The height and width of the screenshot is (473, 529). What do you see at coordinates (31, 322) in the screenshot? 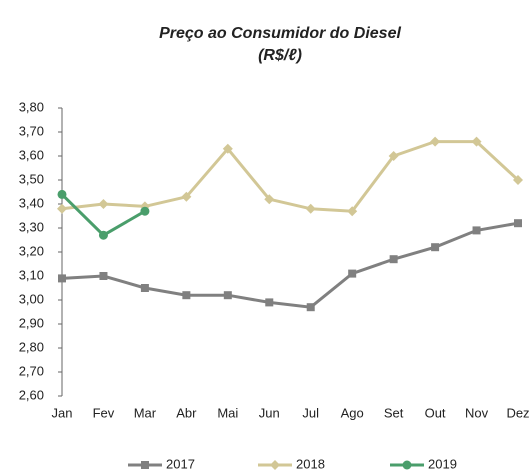
I see `y-tick-label: 2,90` at bounding box center [31, 322].